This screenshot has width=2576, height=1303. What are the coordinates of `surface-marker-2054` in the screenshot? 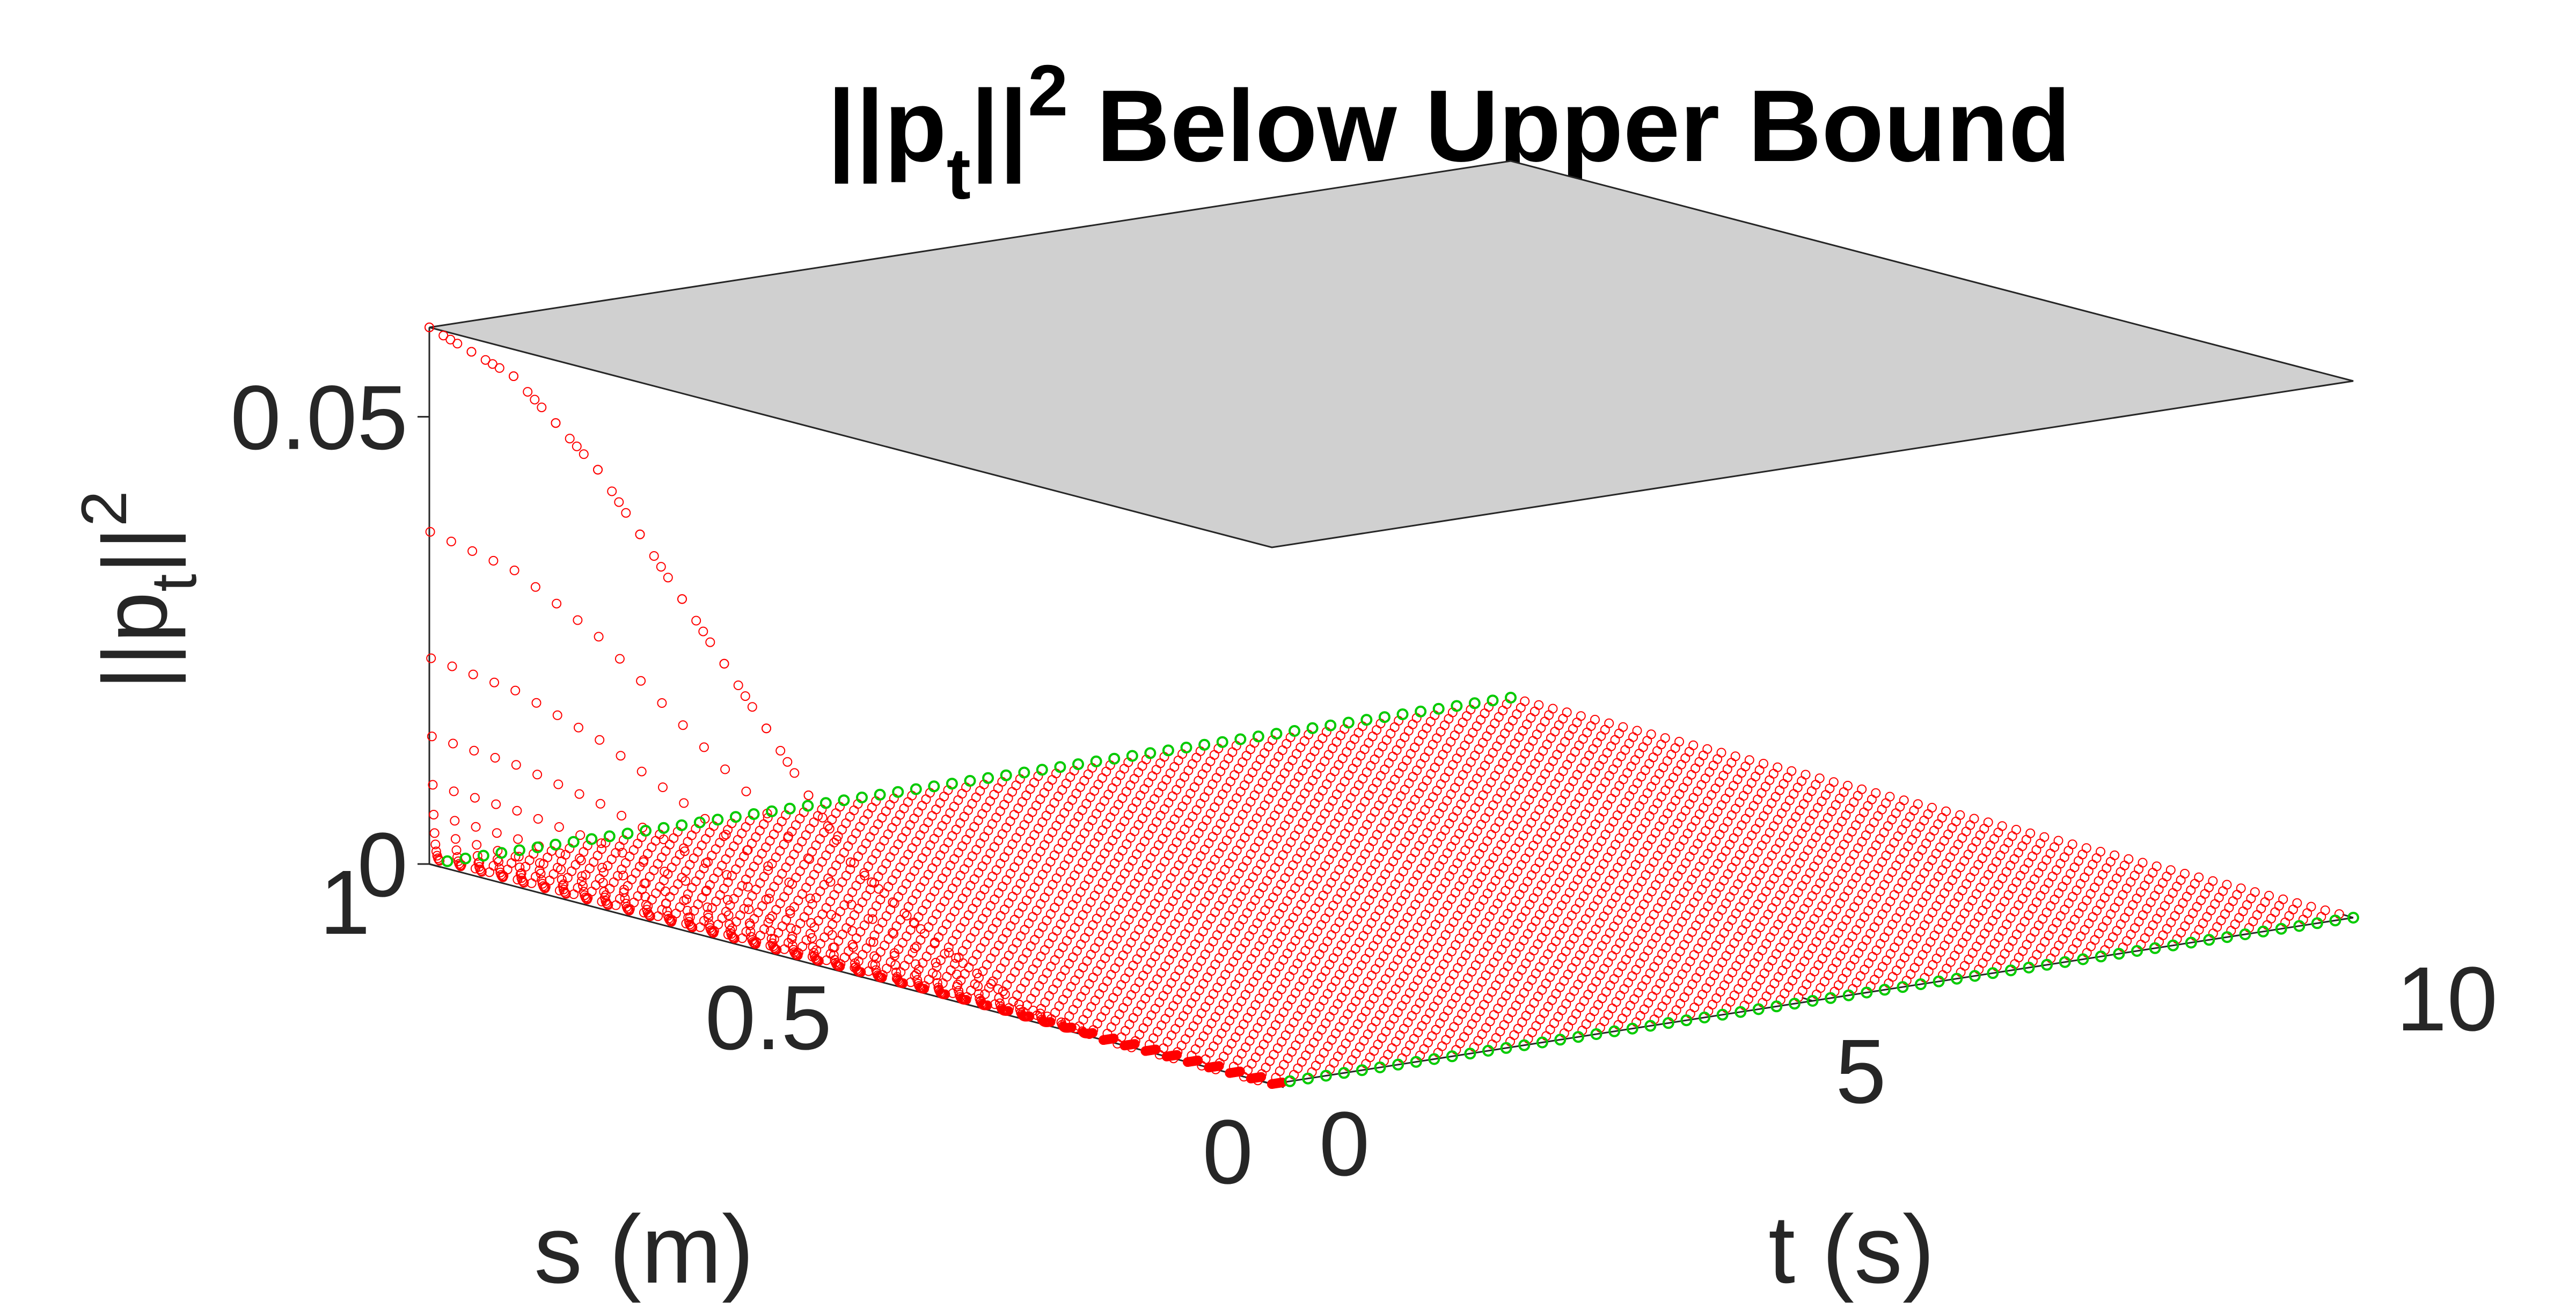 It's located at (1291, 842).